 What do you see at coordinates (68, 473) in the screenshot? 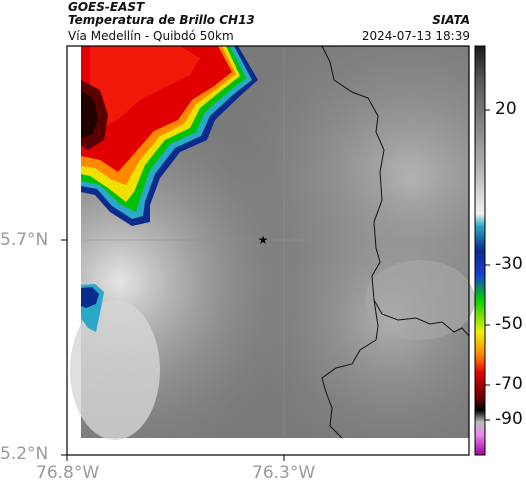
I see `lon-tick-label: 76.8°W` at bounding box center [68, 473].